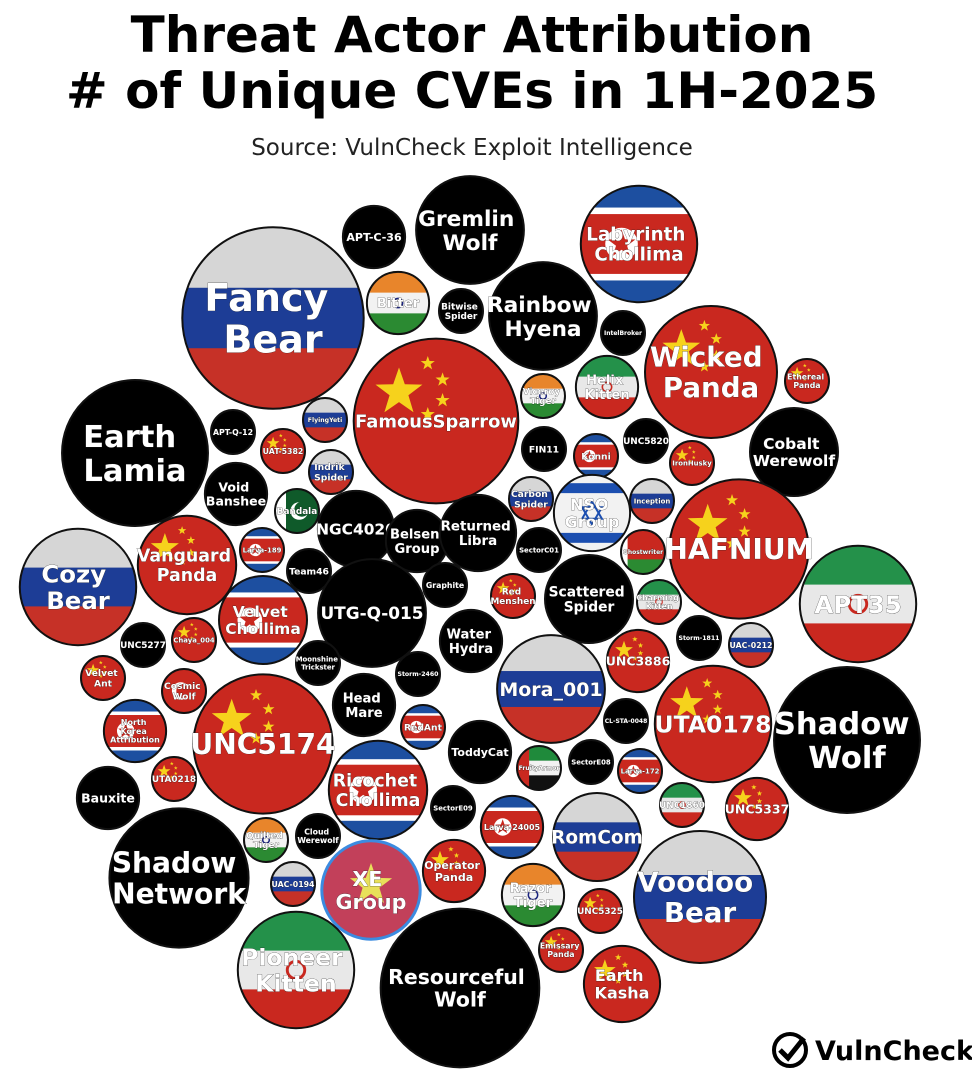 This screenshot has width=972, height=1080. What do you see at coordinates (174, 780) in the screenshot?
I see `bubble-label: UTA0218` at bounding box center [174, 780].